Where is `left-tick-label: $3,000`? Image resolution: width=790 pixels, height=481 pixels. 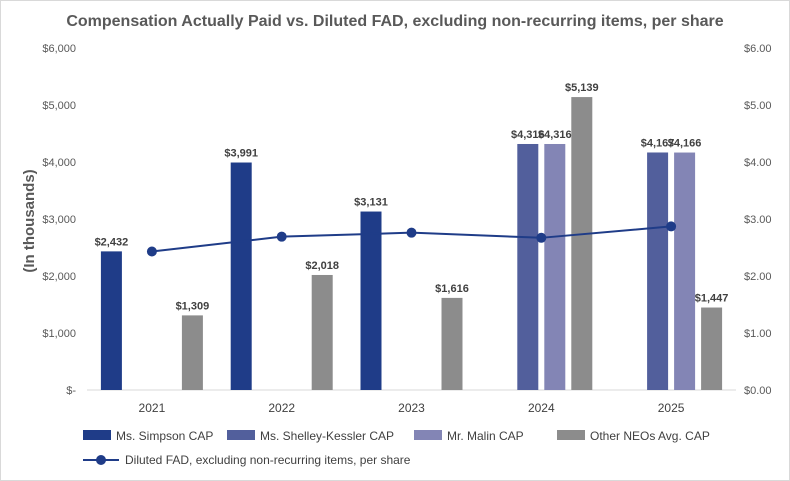 left-tick-label: $3,000 is located at coordinates (59, 220).